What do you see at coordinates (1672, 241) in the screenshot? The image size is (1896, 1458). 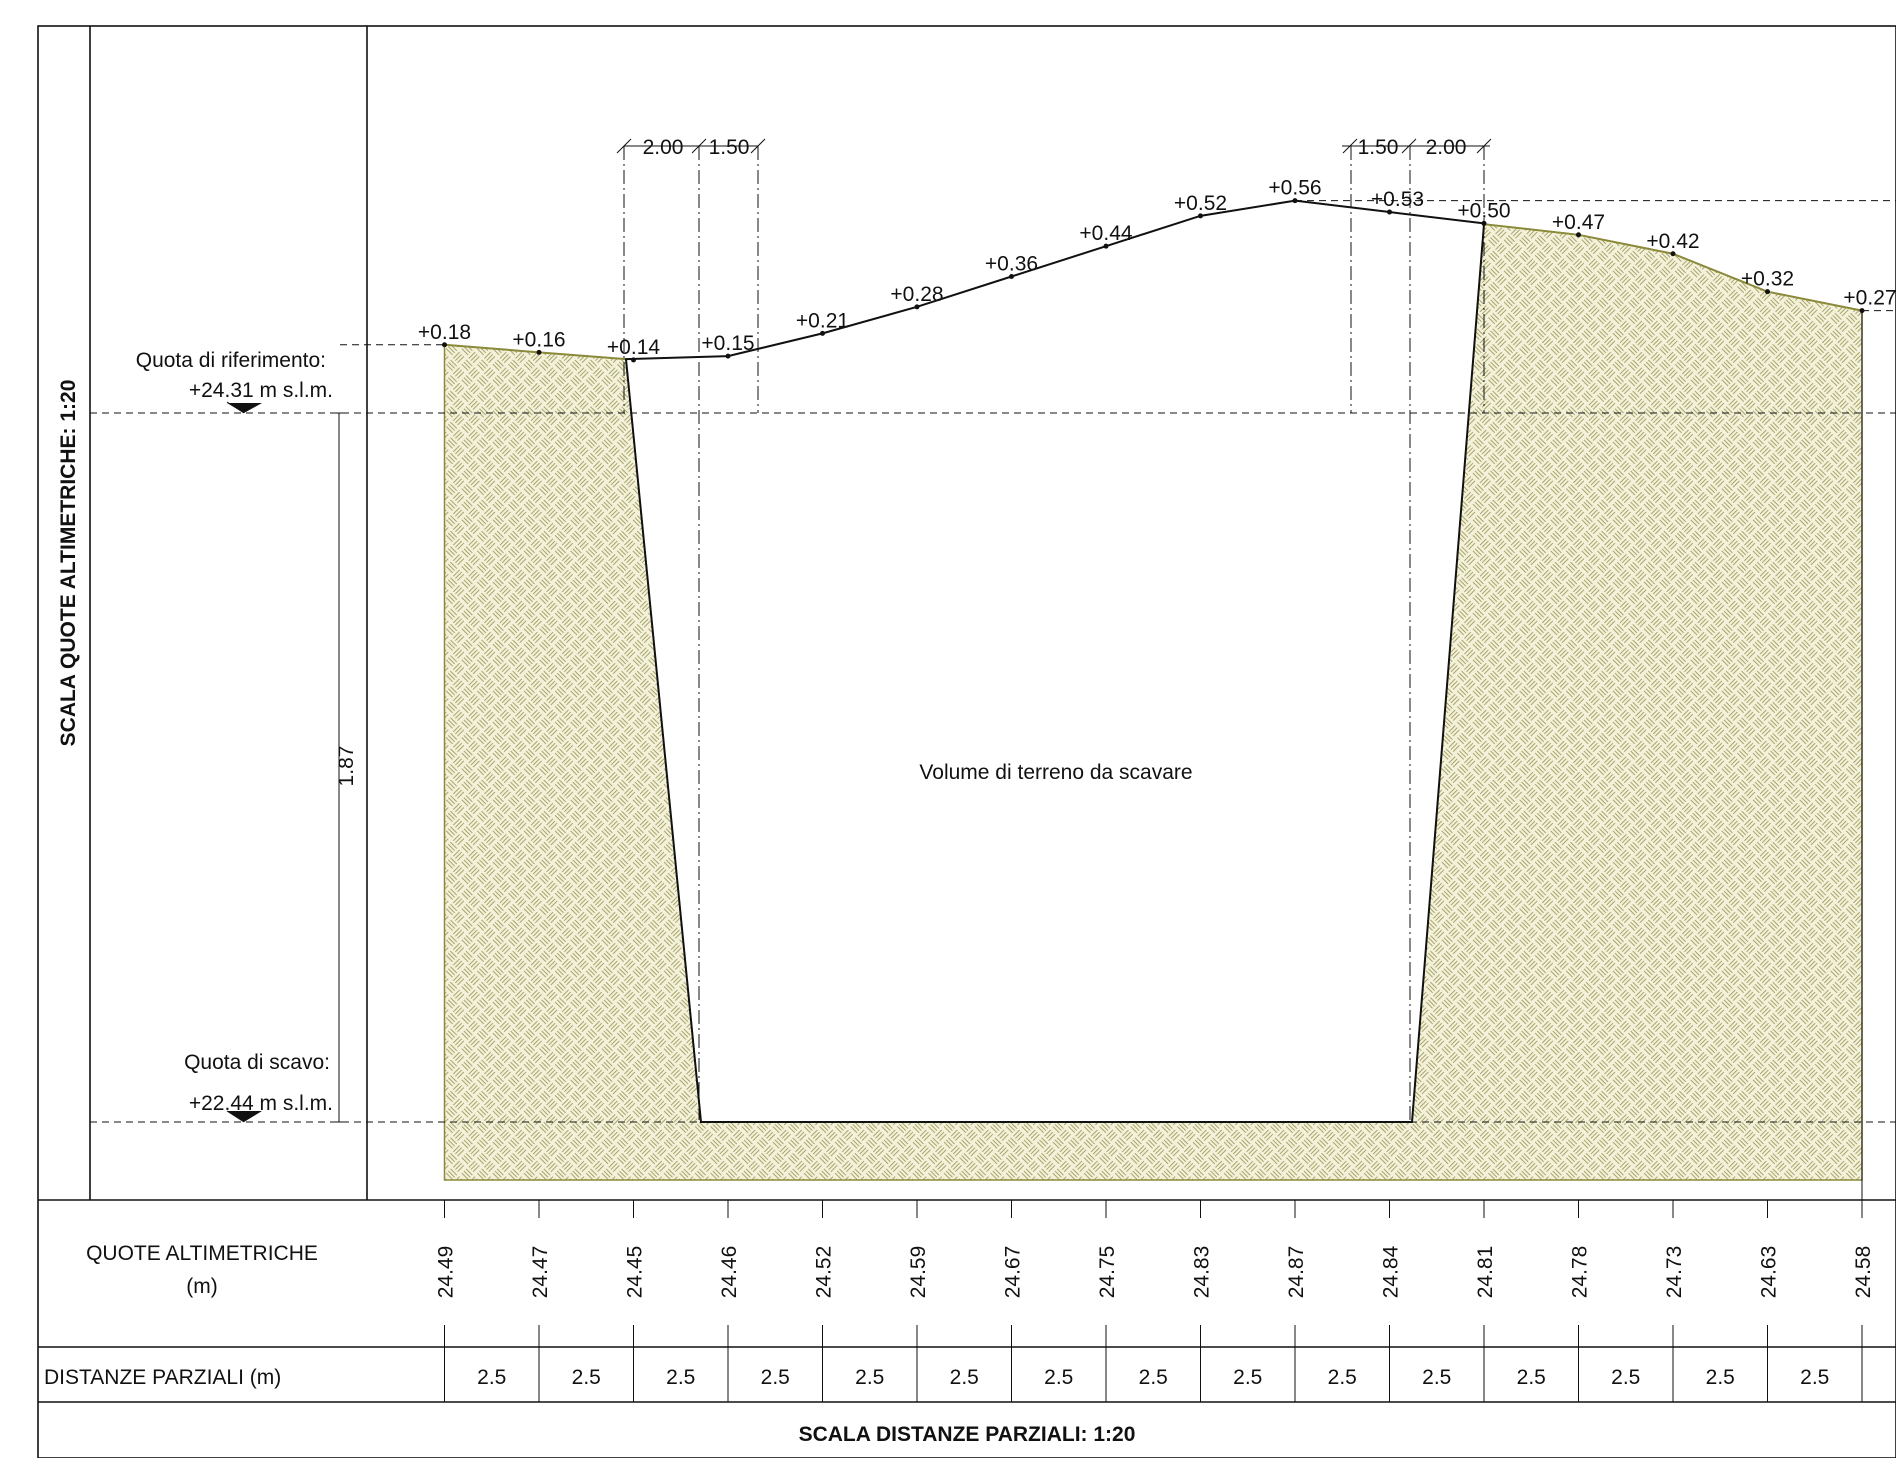 I see `relative-elevation-label: +0.42` at bounding box center [1672, 241].